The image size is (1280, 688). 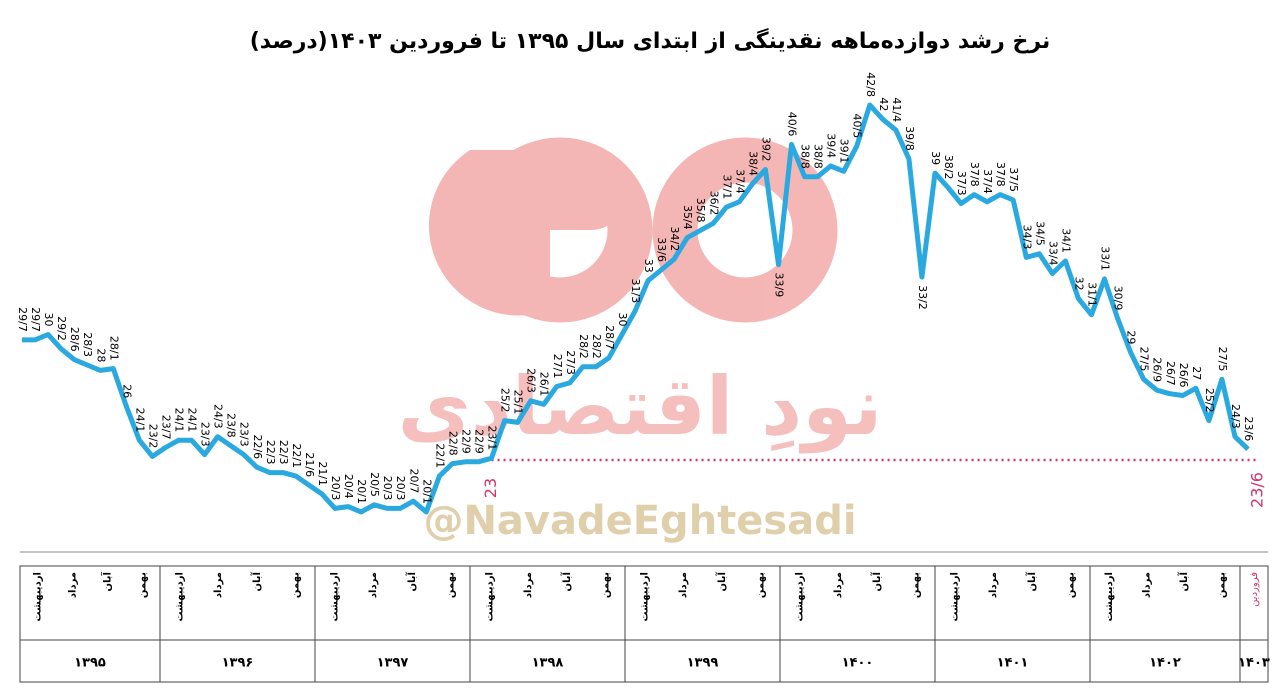 What do you see at coordinates (1254, 589) in the screenshot?
I see `month-label: فروردین` at bounding box center [1254, 589].